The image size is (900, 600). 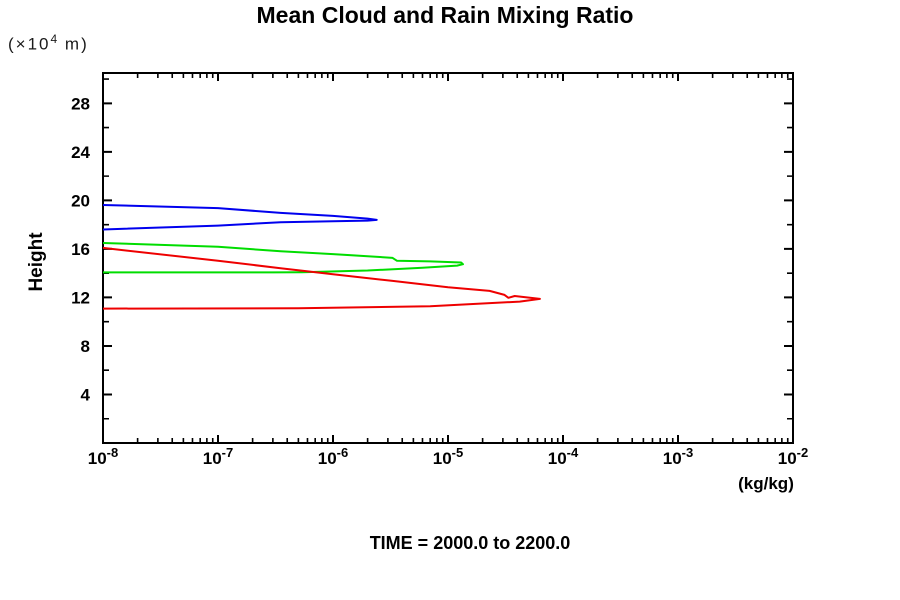 What do you see at coordinates (29, 44) in the screenshot?
I see `y-unit-prefix: (×10` at bounding box center [29, 44].